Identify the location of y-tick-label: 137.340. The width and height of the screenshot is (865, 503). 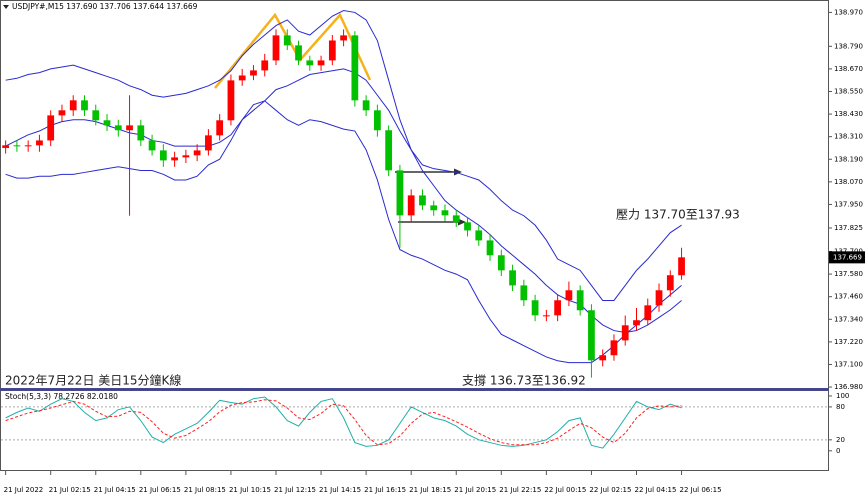
(848, 319).